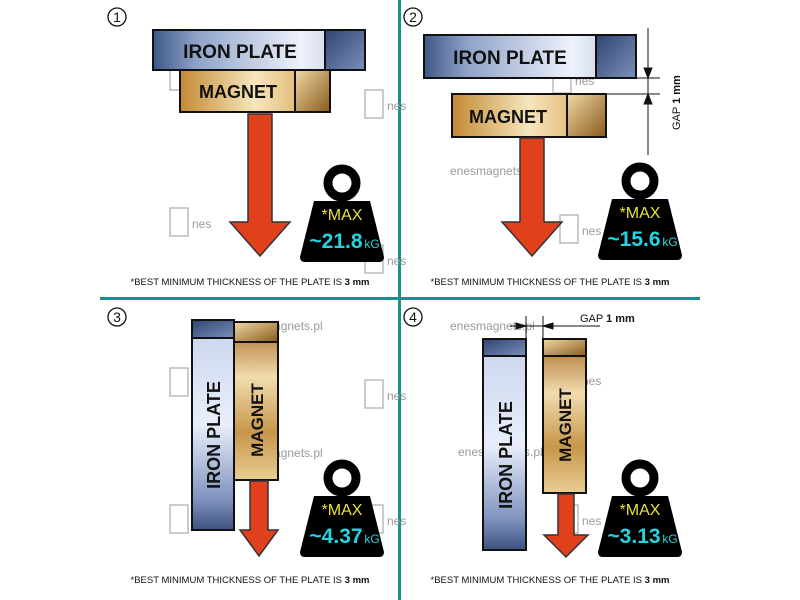  I want to click on svg-text: 3, so click(117, 317).